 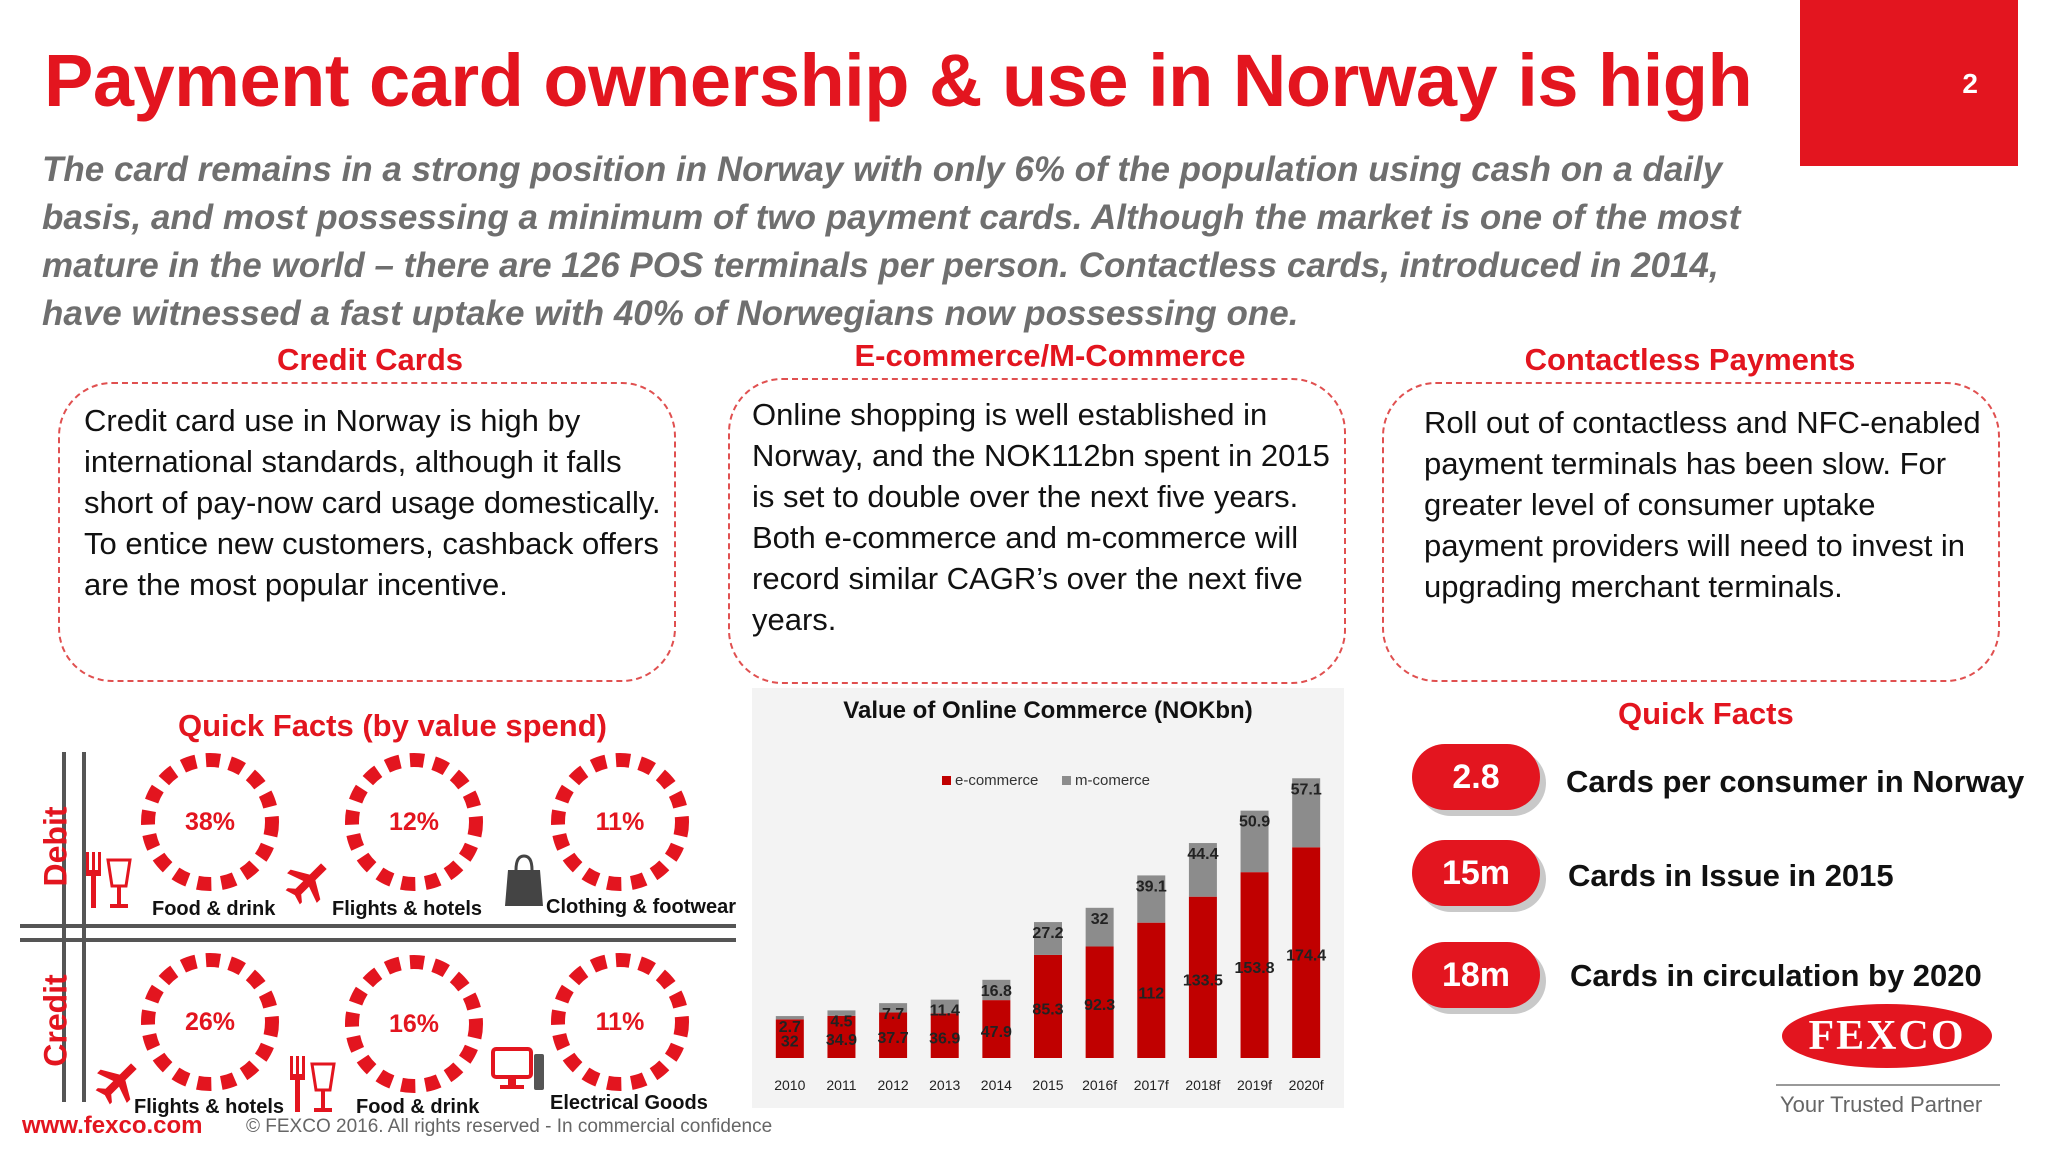 I want to click on data-label-e-commerce-2013: 36.9, so click(x=944, y=1039).